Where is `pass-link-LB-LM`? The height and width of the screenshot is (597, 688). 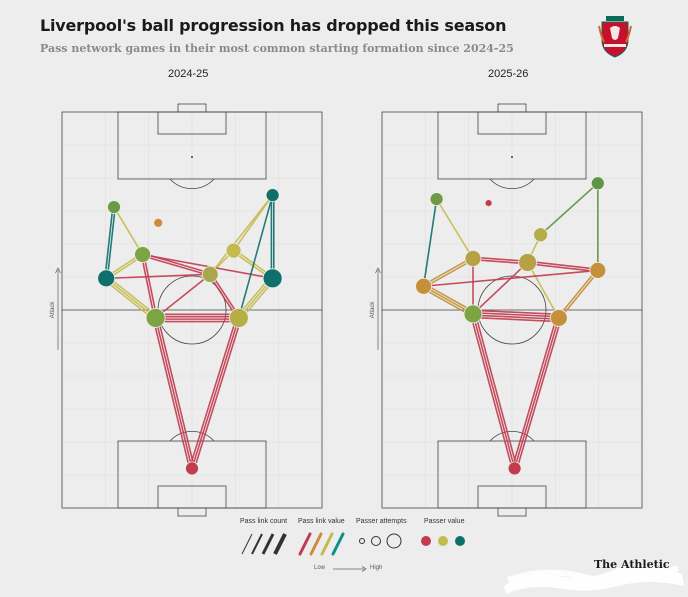
pass-link-LB-LM is located at coordinates (448, 272).